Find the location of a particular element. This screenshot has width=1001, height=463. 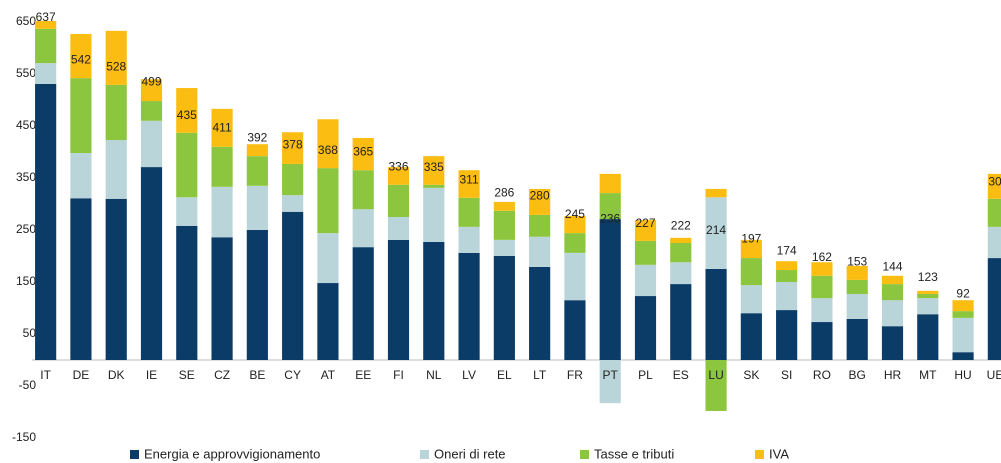

data-label: 499 is located at coordinates (151, 82).